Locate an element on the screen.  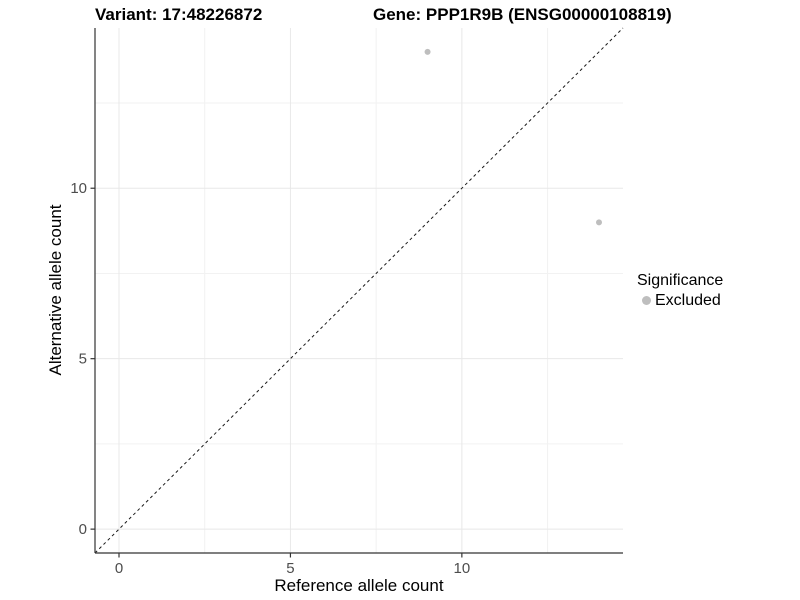
x-axis-title: Reference allele count is located at coordinates (359, 585).